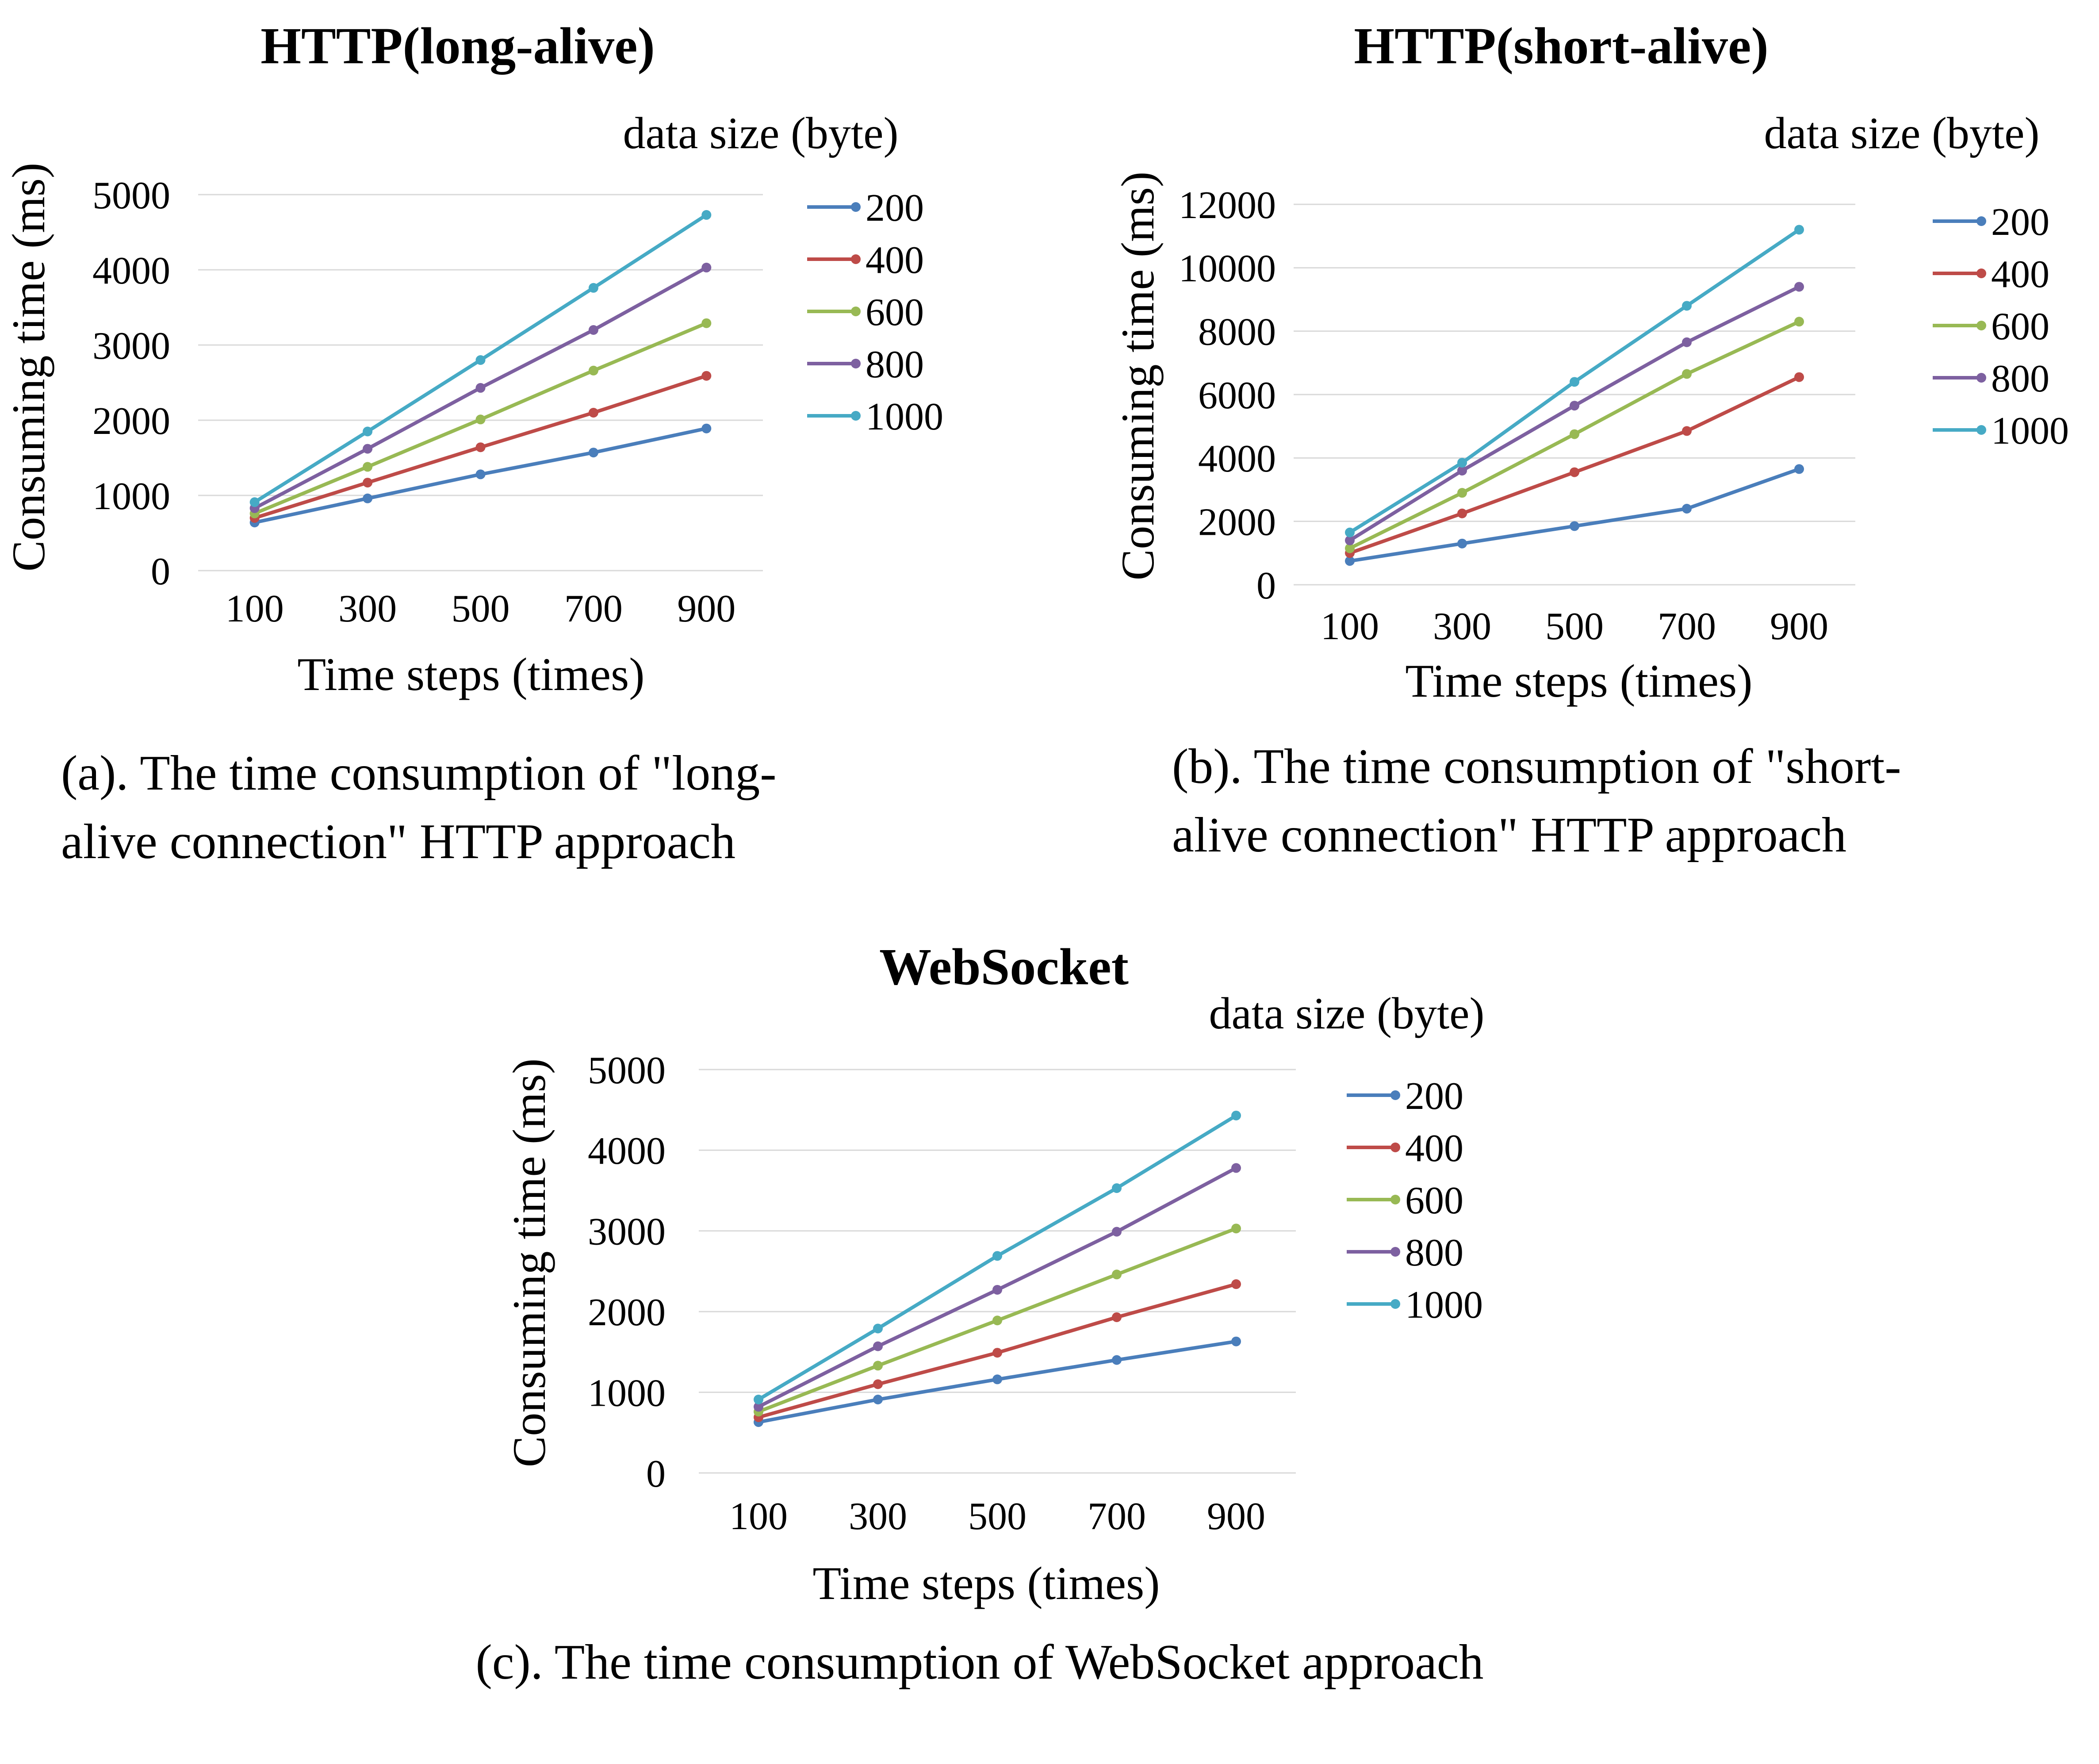 The width and height of the screenshot is (2099, 1764). I want to click on y-tick-label: 8000, so click(1237, 332).